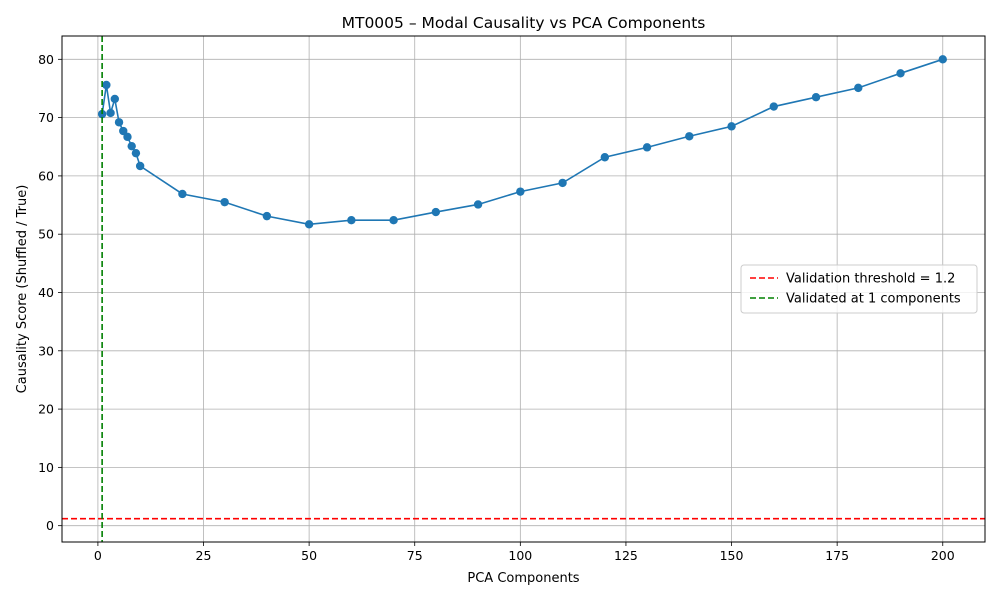 This screenshot has height=600, width=1000. What do you see at coordinates (873, 299) in the screenshot?
I see `legend-label-validated: Validated at 1 components` at bounding box center [873, 299].